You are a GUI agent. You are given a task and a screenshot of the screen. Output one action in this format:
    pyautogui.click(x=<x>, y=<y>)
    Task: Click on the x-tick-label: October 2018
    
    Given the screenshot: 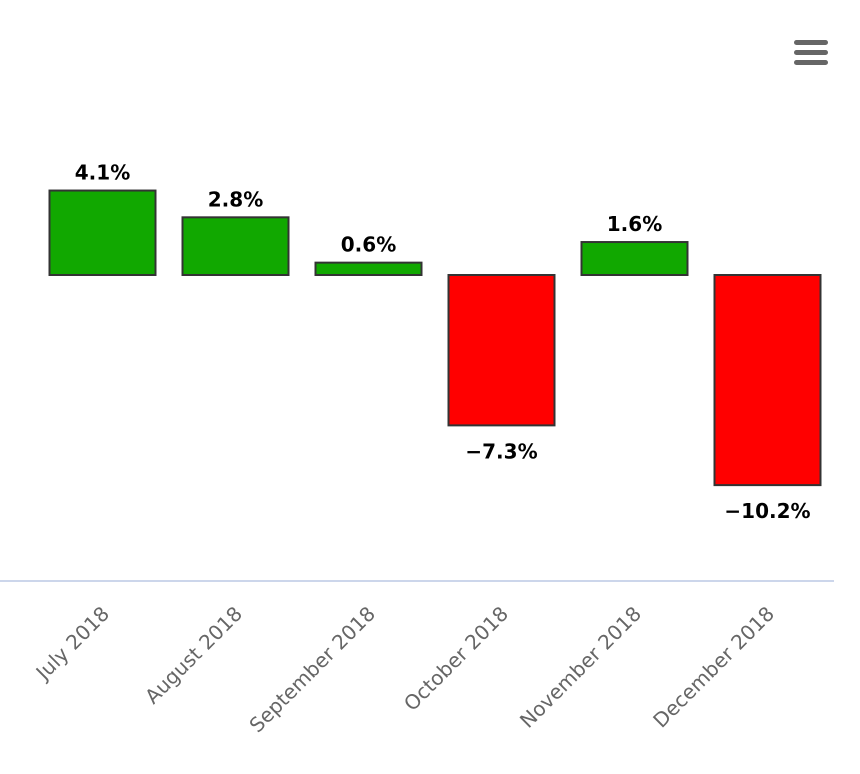 What is the action you would take?
    pyautogui.click(x=456, y=659)
    